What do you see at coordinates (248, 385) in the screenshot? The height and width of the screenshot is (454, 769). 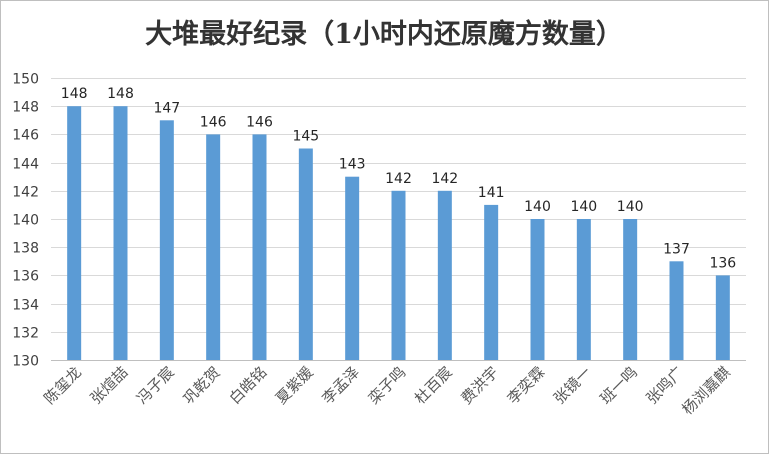 I see `category-label: 白皓铭` at bounding box center [248, 385].